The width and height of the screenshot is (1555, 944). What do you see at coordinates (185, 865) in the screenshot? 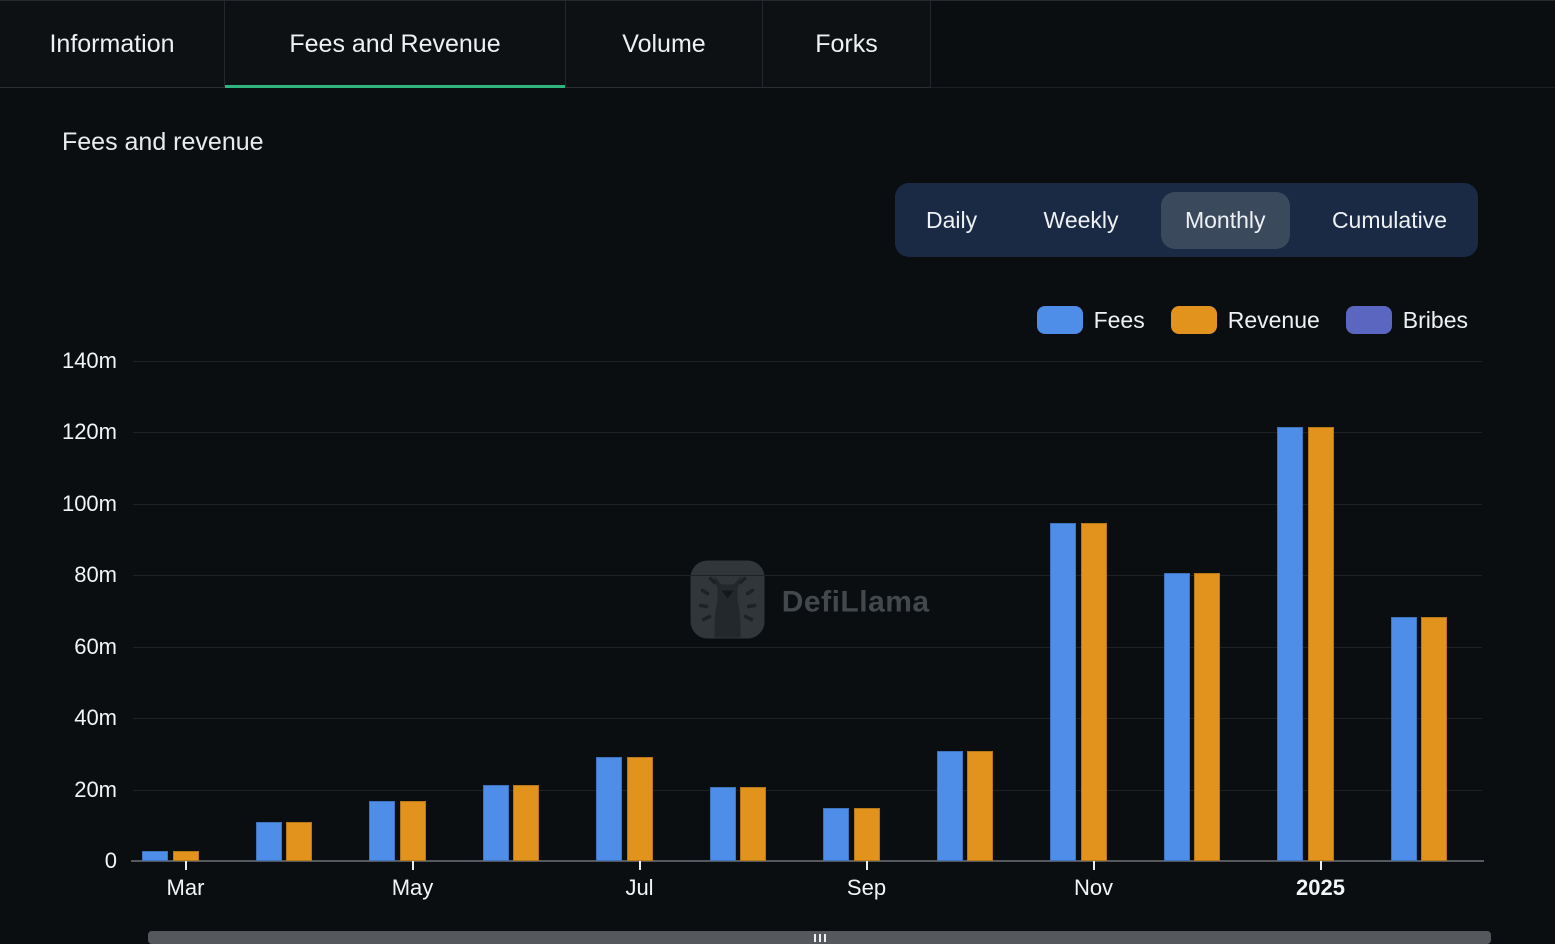
I see `x-tick-mar` at bounding box center [185, 865].